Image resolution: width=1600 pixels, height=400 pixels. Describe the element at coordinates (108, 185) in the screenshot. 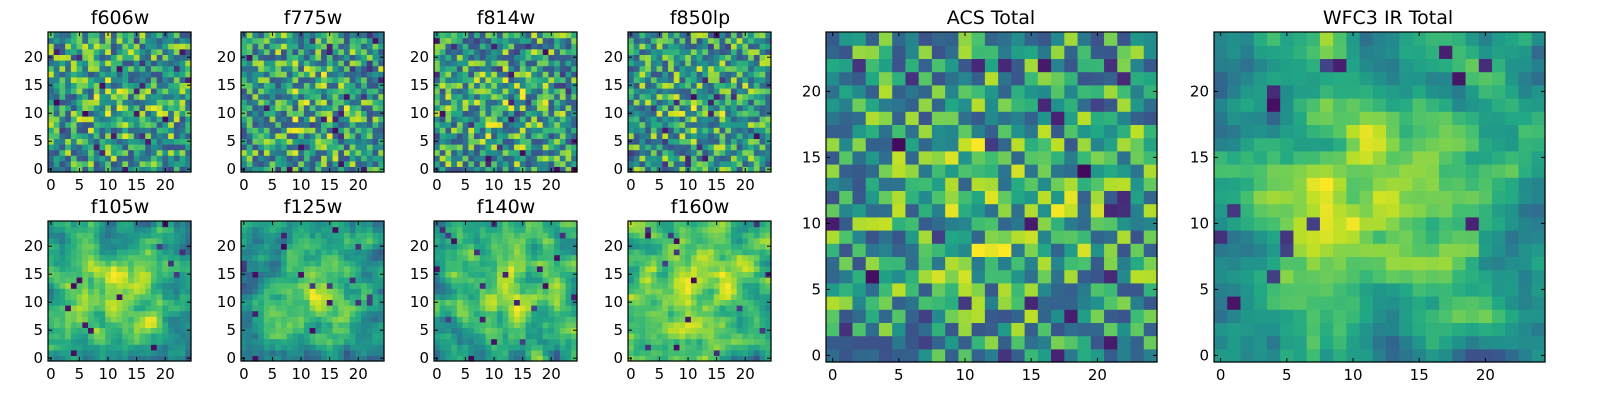

I see `x-tick-label: 10` at that location.